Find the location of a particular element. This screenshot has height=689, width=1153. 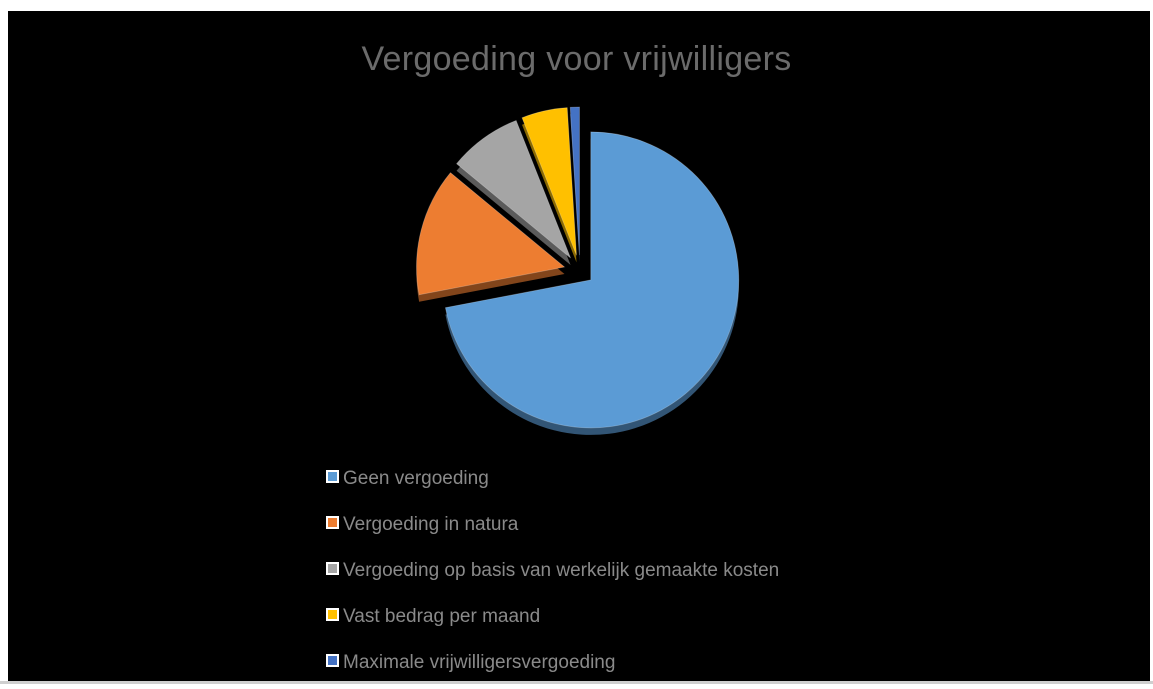

legend-label: Vergoeding in natura is located at coordinates (431, 524).